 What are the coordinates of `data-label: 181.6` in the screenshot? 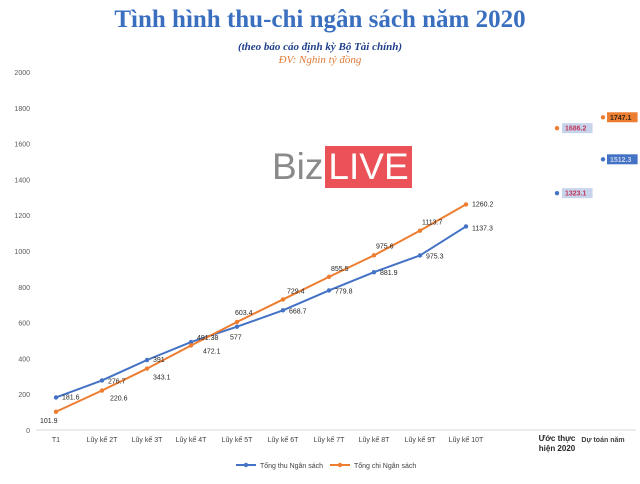 It's located at (71, 397).